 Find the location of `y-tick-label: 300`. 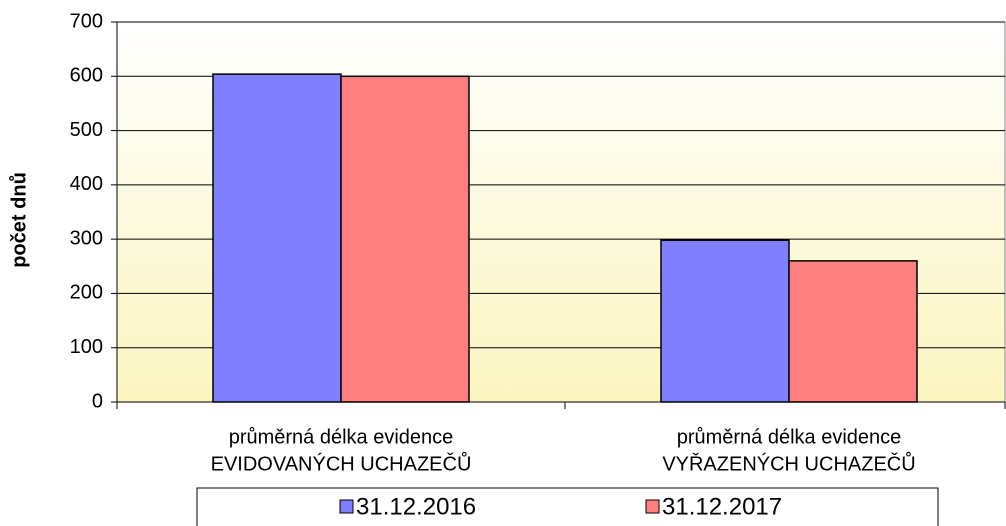

y-tick-label: 300 is located at coordinates (86, 238).